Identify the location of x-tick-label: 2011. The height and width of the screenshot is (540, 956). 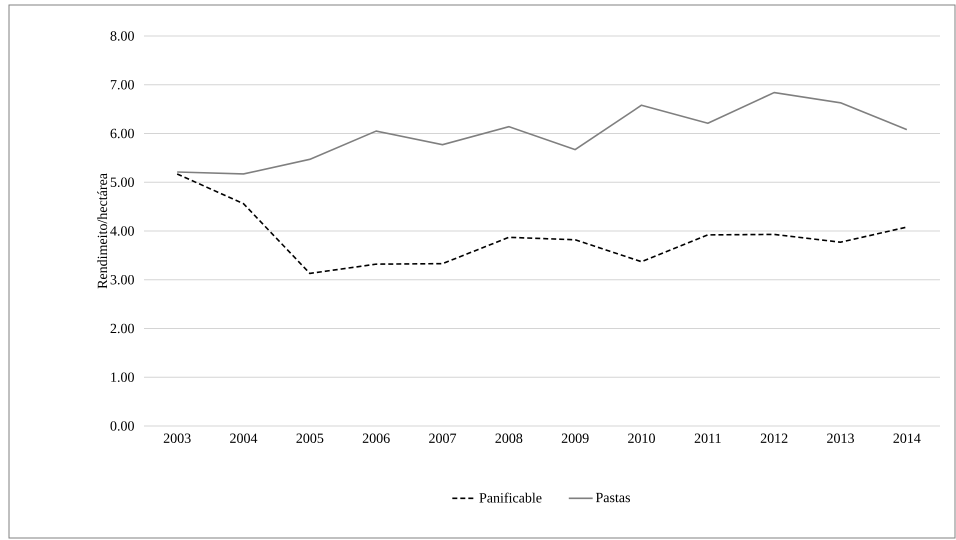
(707, 438).